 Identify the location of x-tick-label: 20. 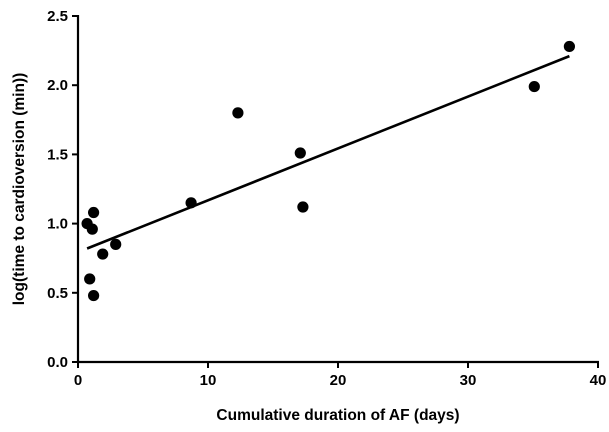
(338, 380).